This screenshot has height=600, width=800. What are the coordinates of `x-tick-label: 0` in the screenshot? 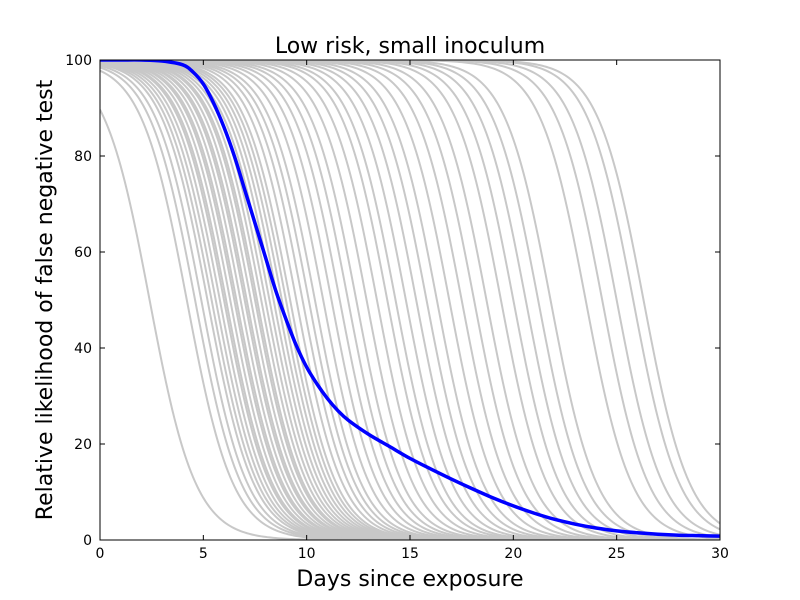 It's located at (100, 554).